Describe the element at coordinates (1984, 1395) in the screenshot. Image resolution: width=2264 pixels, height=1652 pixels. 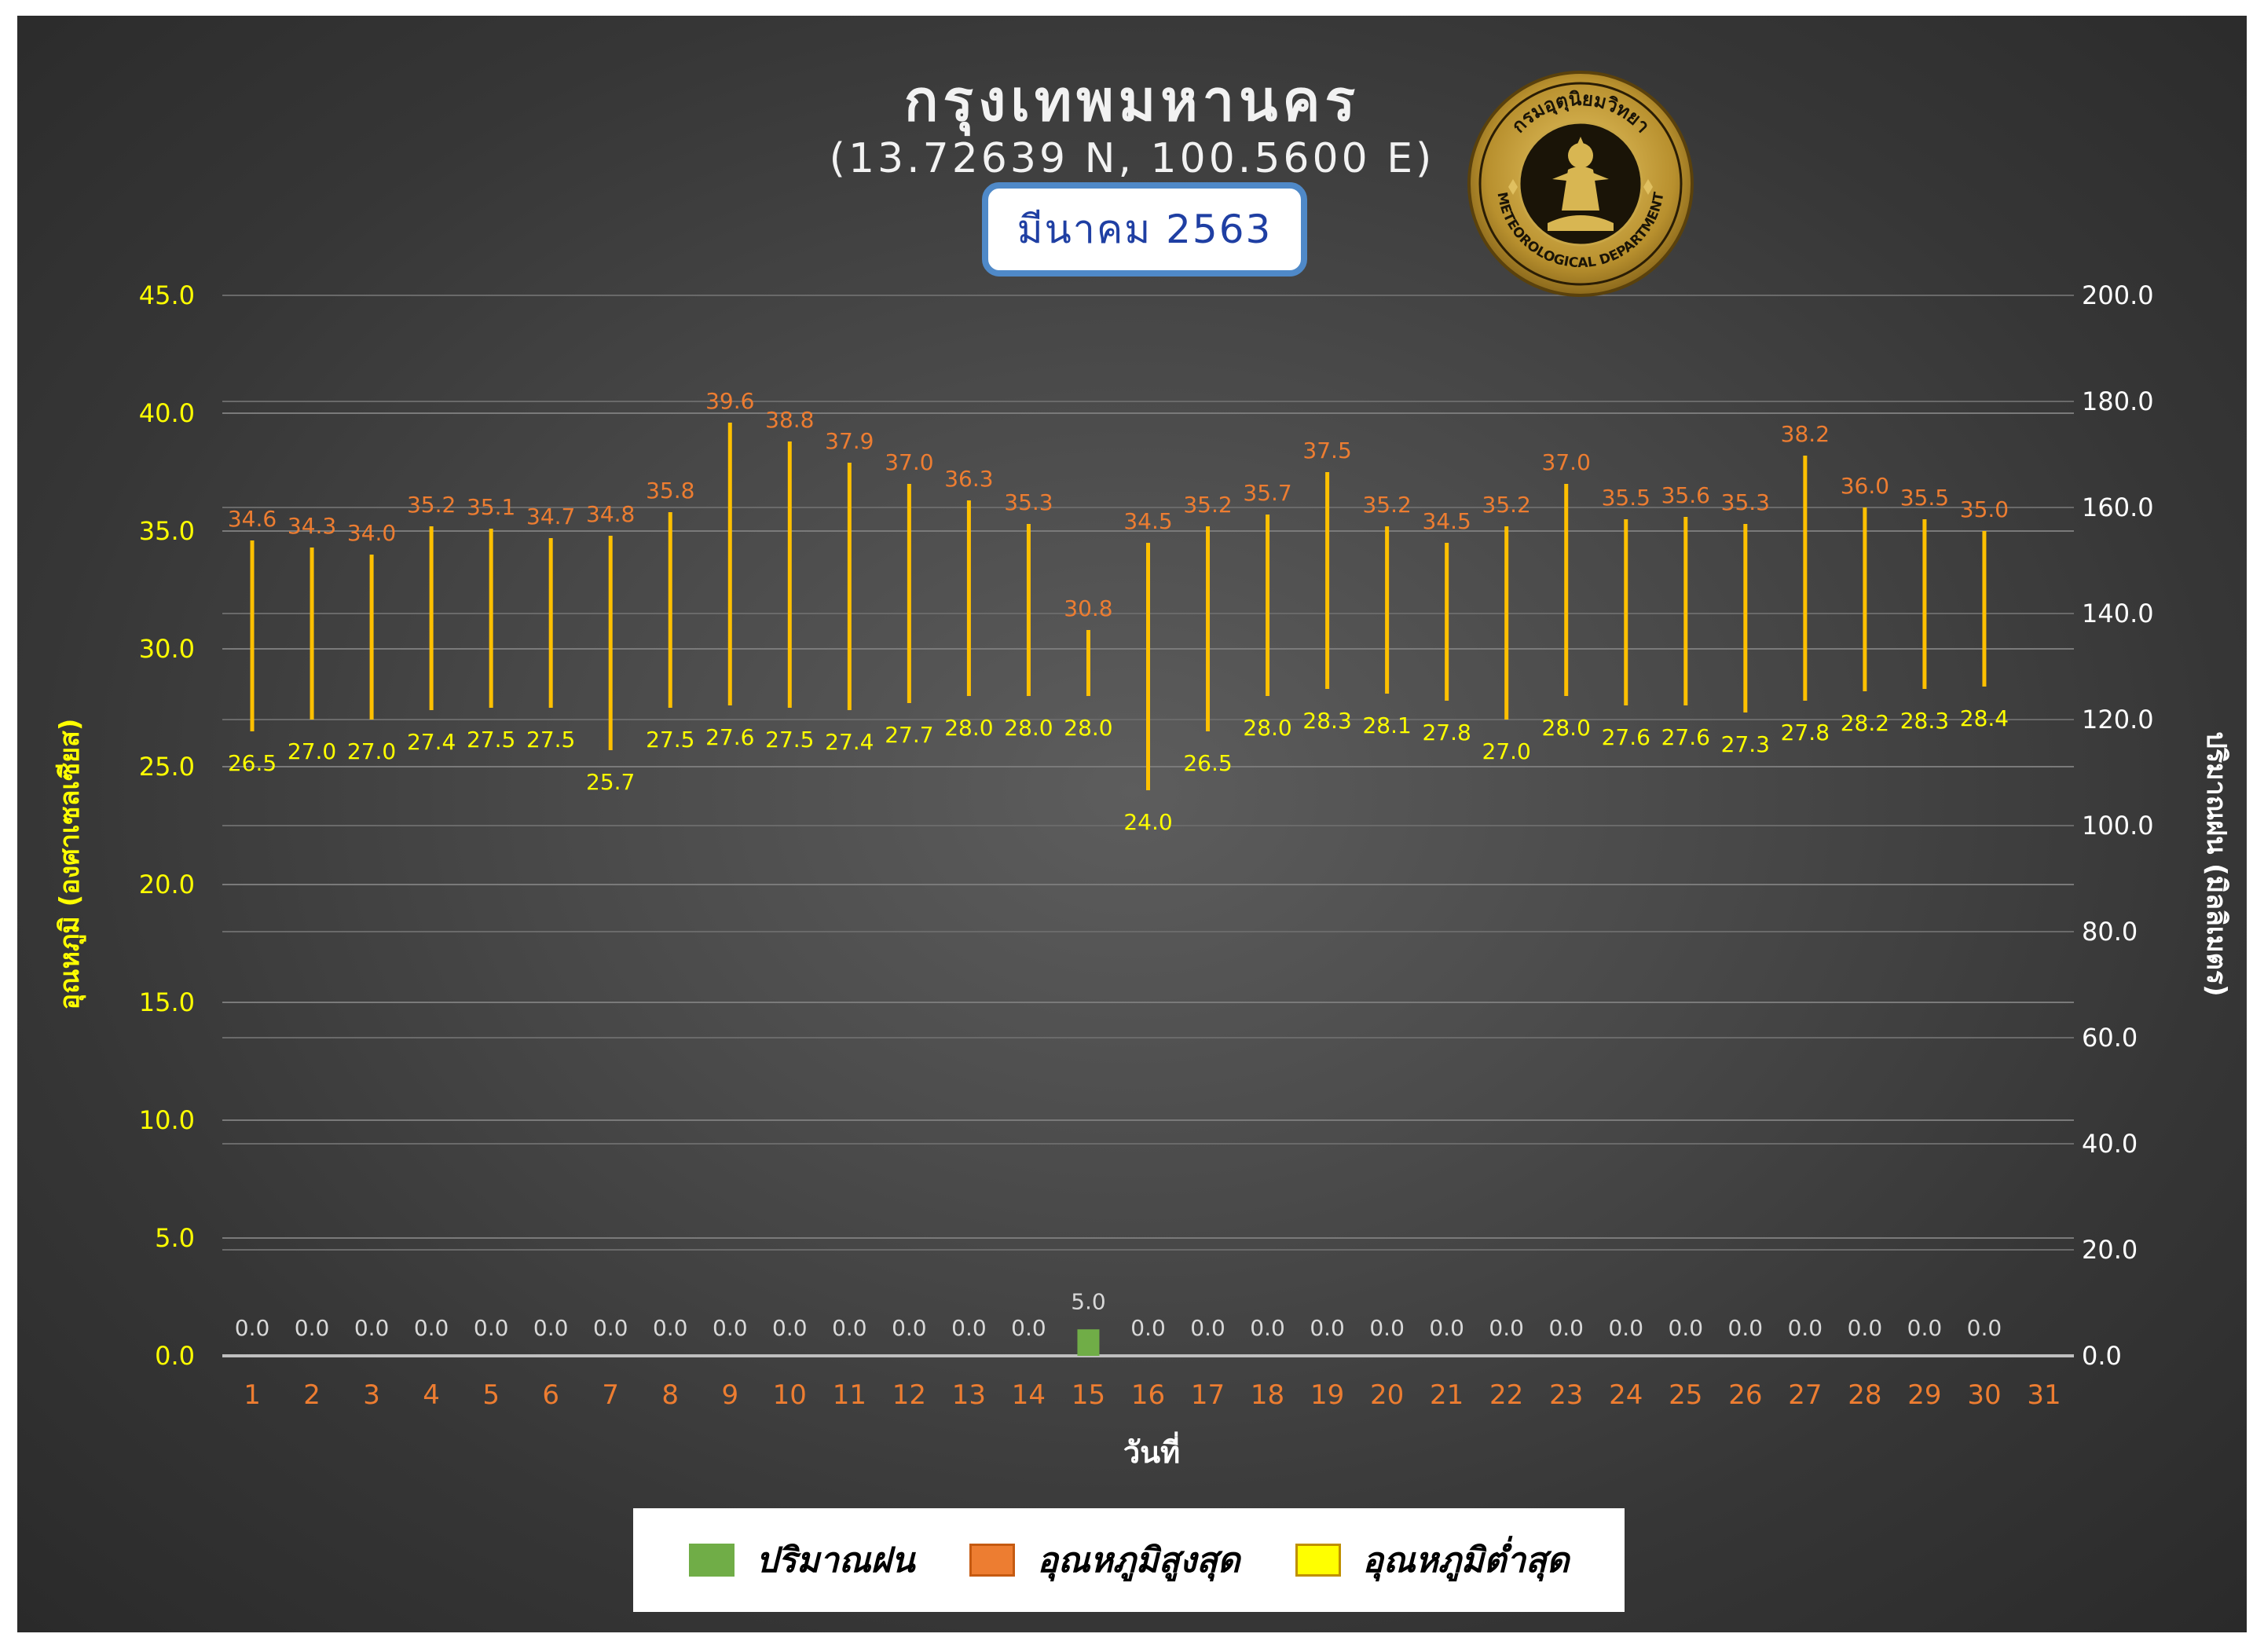
I see `x-tick-30: 30` at that location.